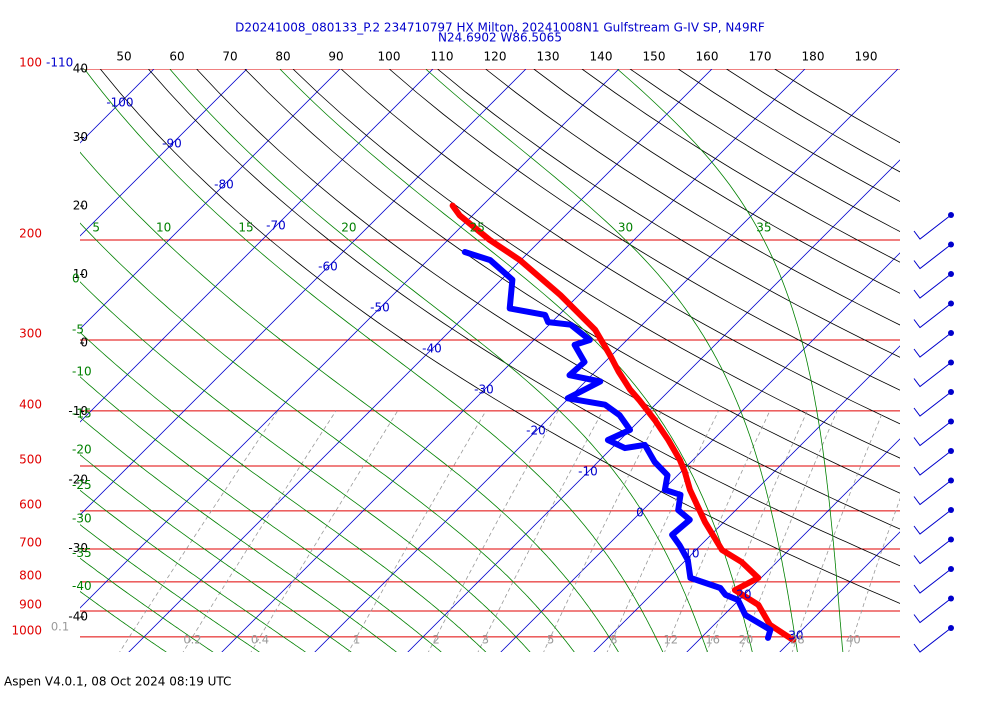 This screenshot has width=1000, height=704. I want to click on left-scale-label: 20, so click(80, 206).